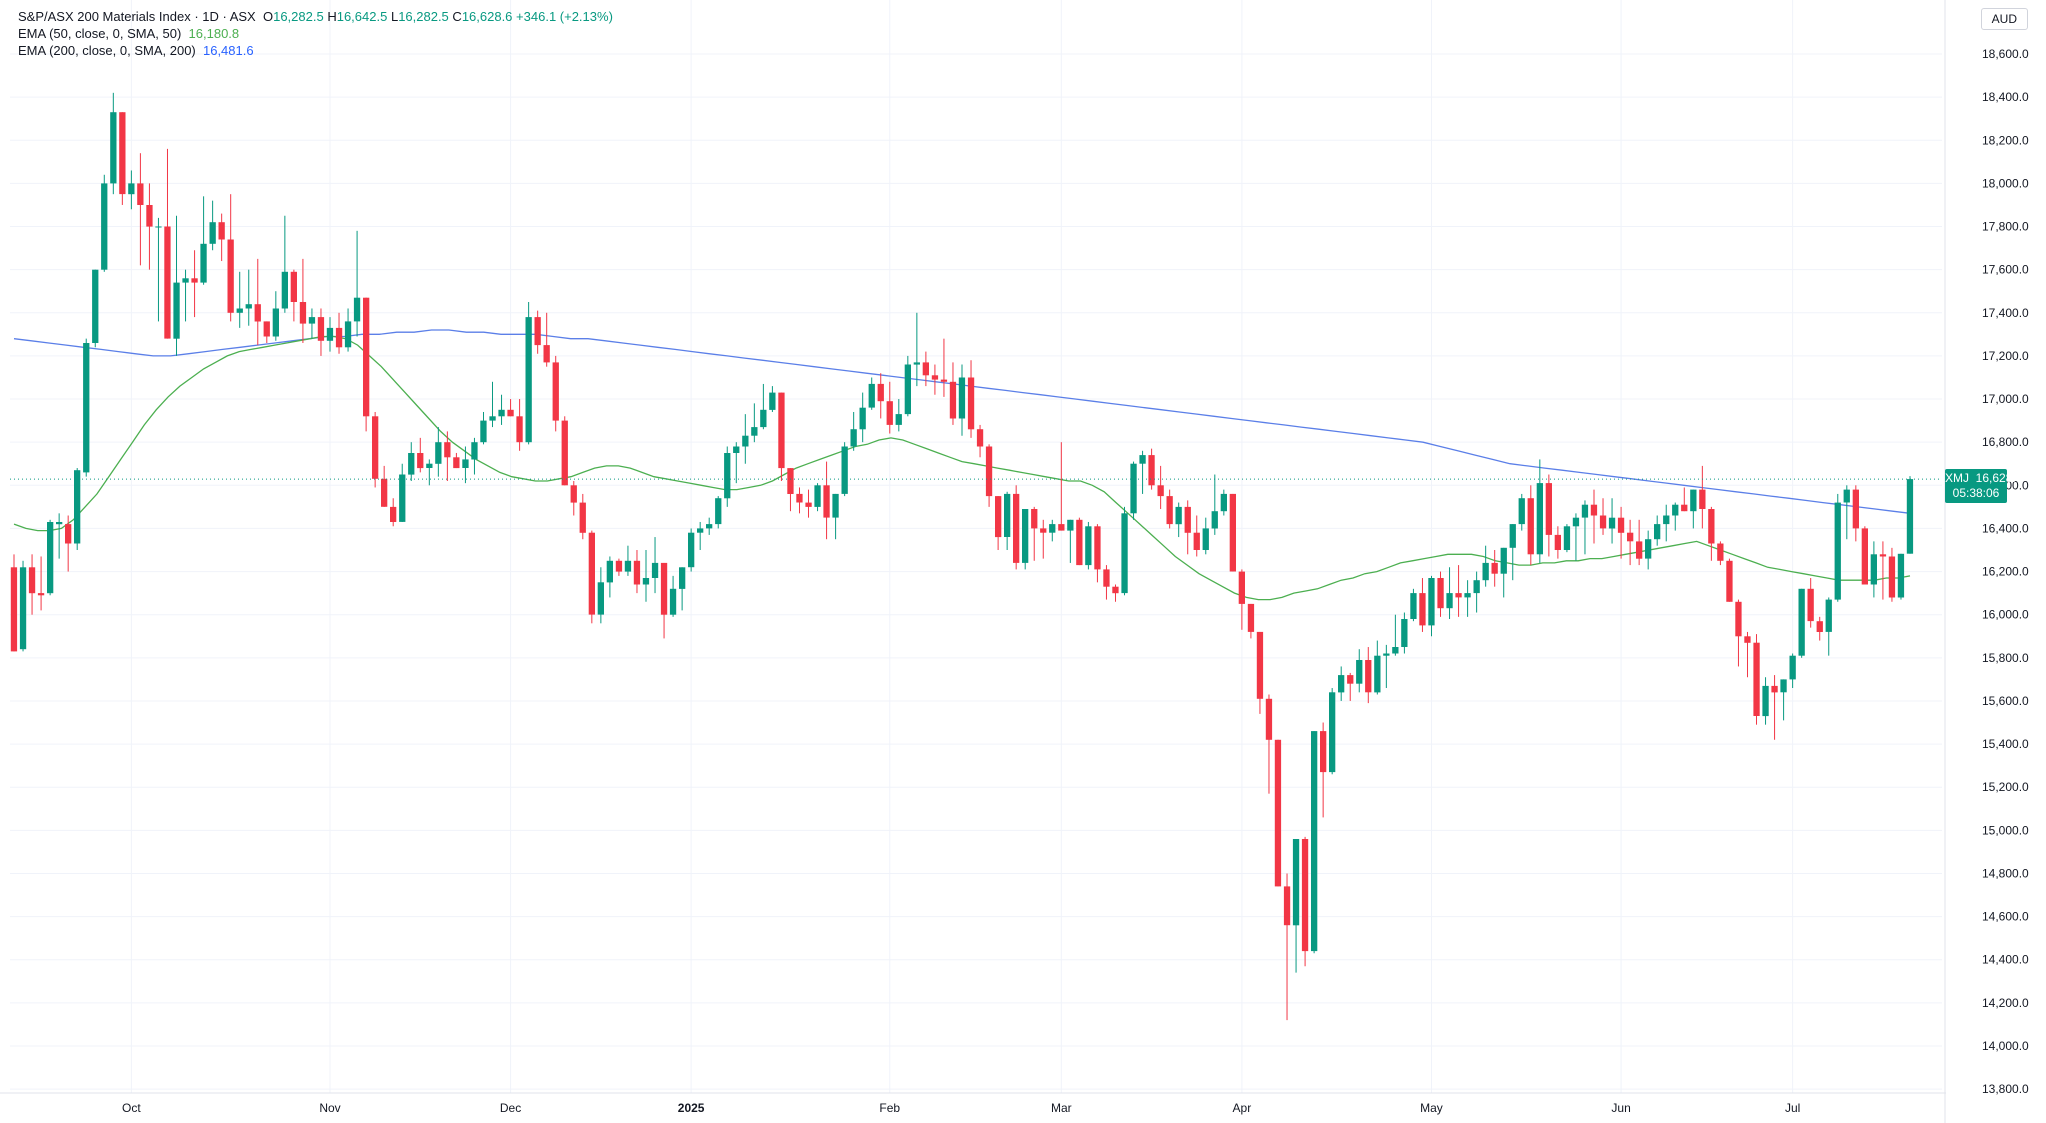 Image resolution: width=2046 pixels, height=1123 pixels. Describe the element at coordinates (423, 16) in the screenshot. I see `low-value: 16,282.5` at that location.